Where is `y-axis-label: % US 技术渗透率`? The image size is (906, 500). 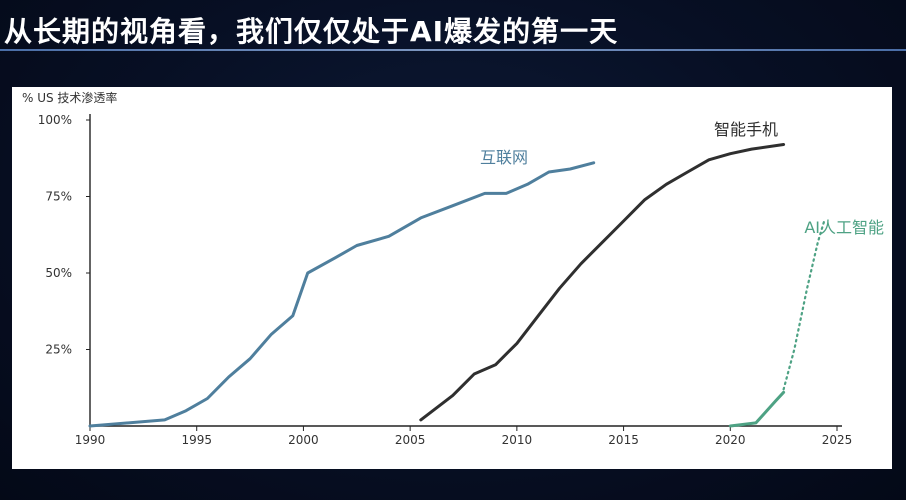 y-axis-label: % US 技术渗透率 is located at coordinates (69, 97).